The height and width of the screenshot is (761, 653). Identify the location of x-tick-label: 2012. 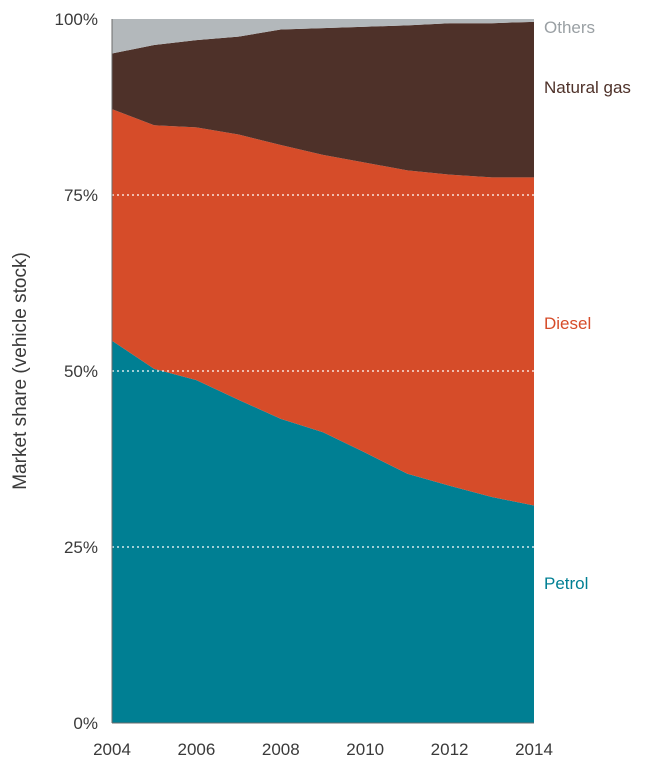
(450, 749).